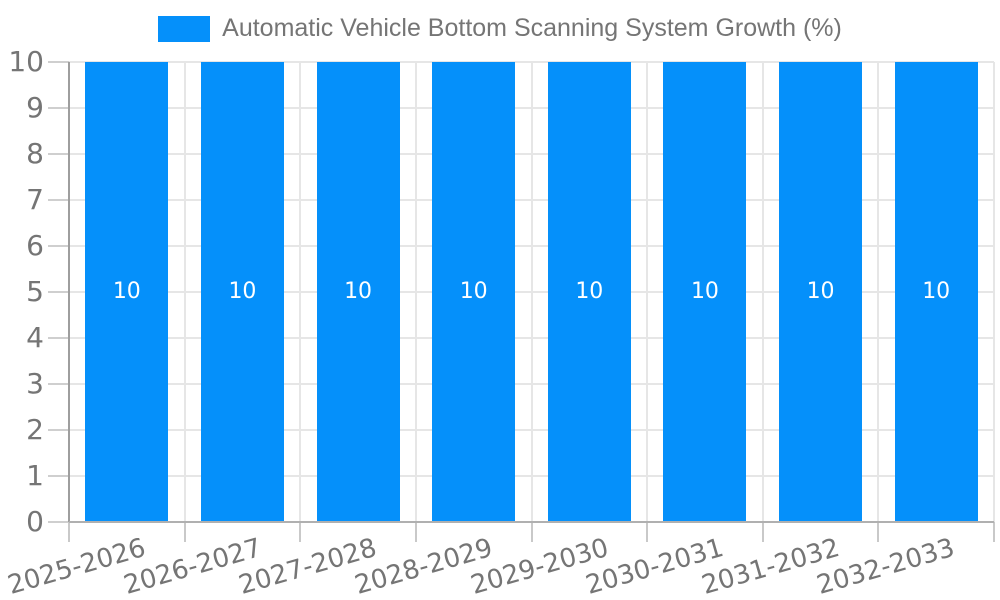  I want to click on y-axis-label: 1, so click(35, 475).